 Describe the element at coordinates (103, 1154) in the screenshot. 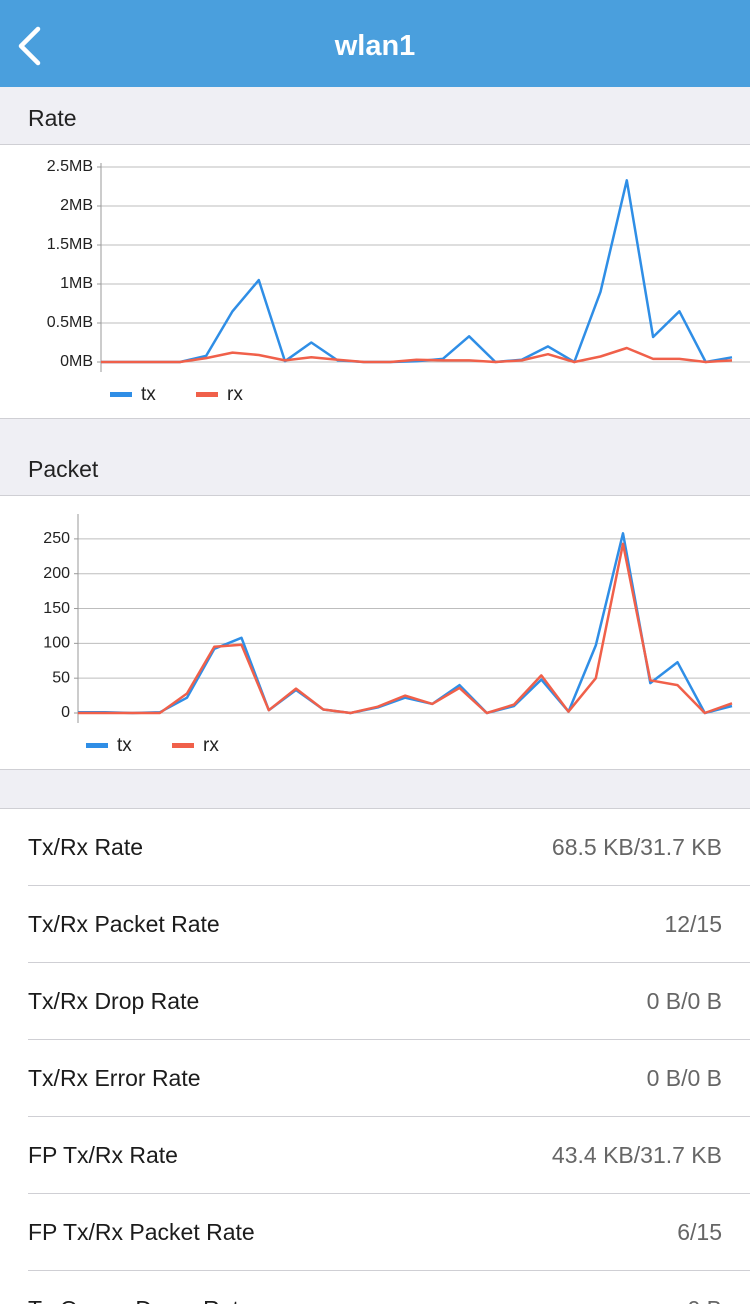

I see `stat-label: FP Tx/Rx Rate` at that location.